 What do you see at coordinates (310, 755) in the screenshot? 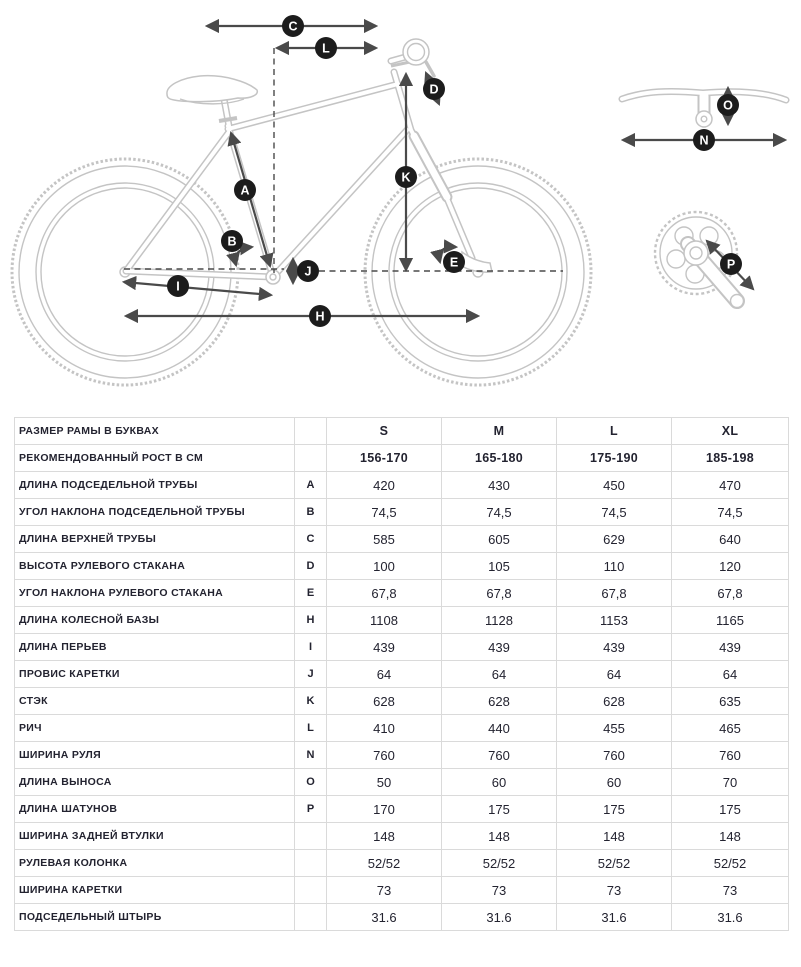
I see `row-letter: N` at bounding box center [310, 755].